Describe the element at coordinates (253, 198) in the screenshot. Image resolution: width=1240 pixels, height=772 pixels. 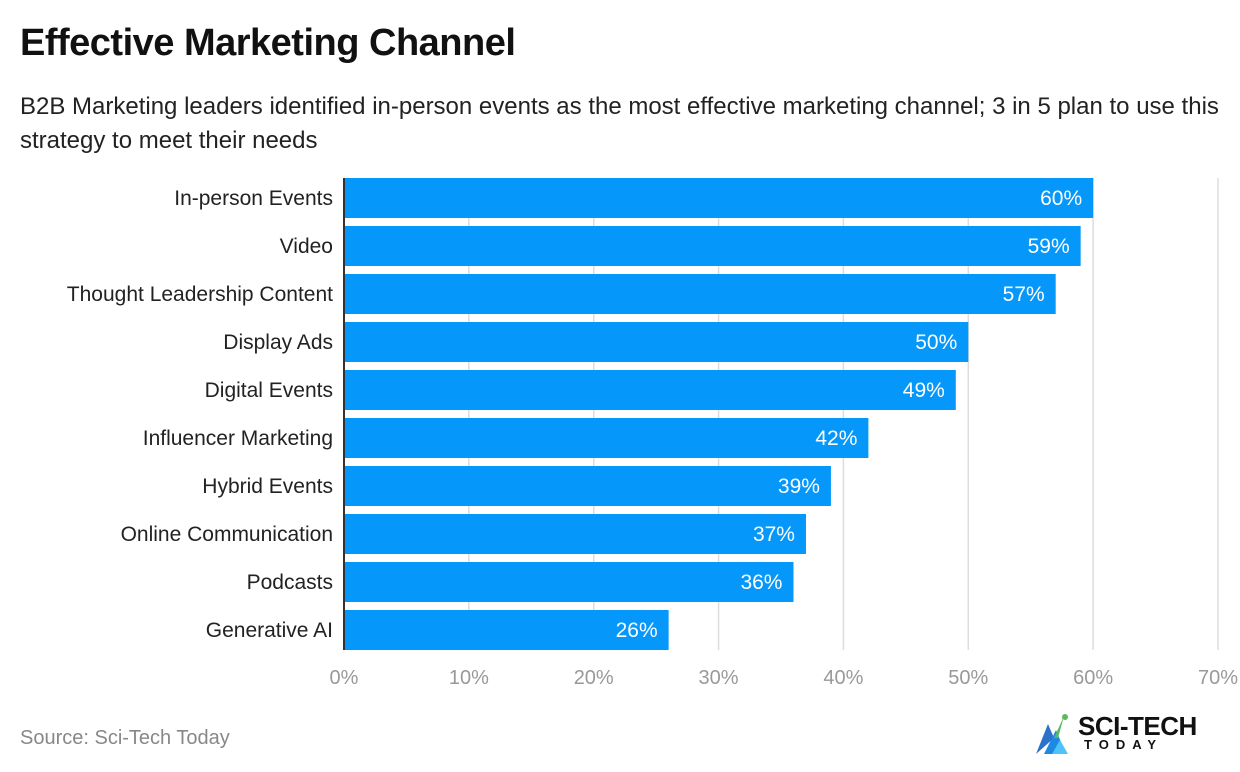
I see `category-label: In-person Events` at that location.